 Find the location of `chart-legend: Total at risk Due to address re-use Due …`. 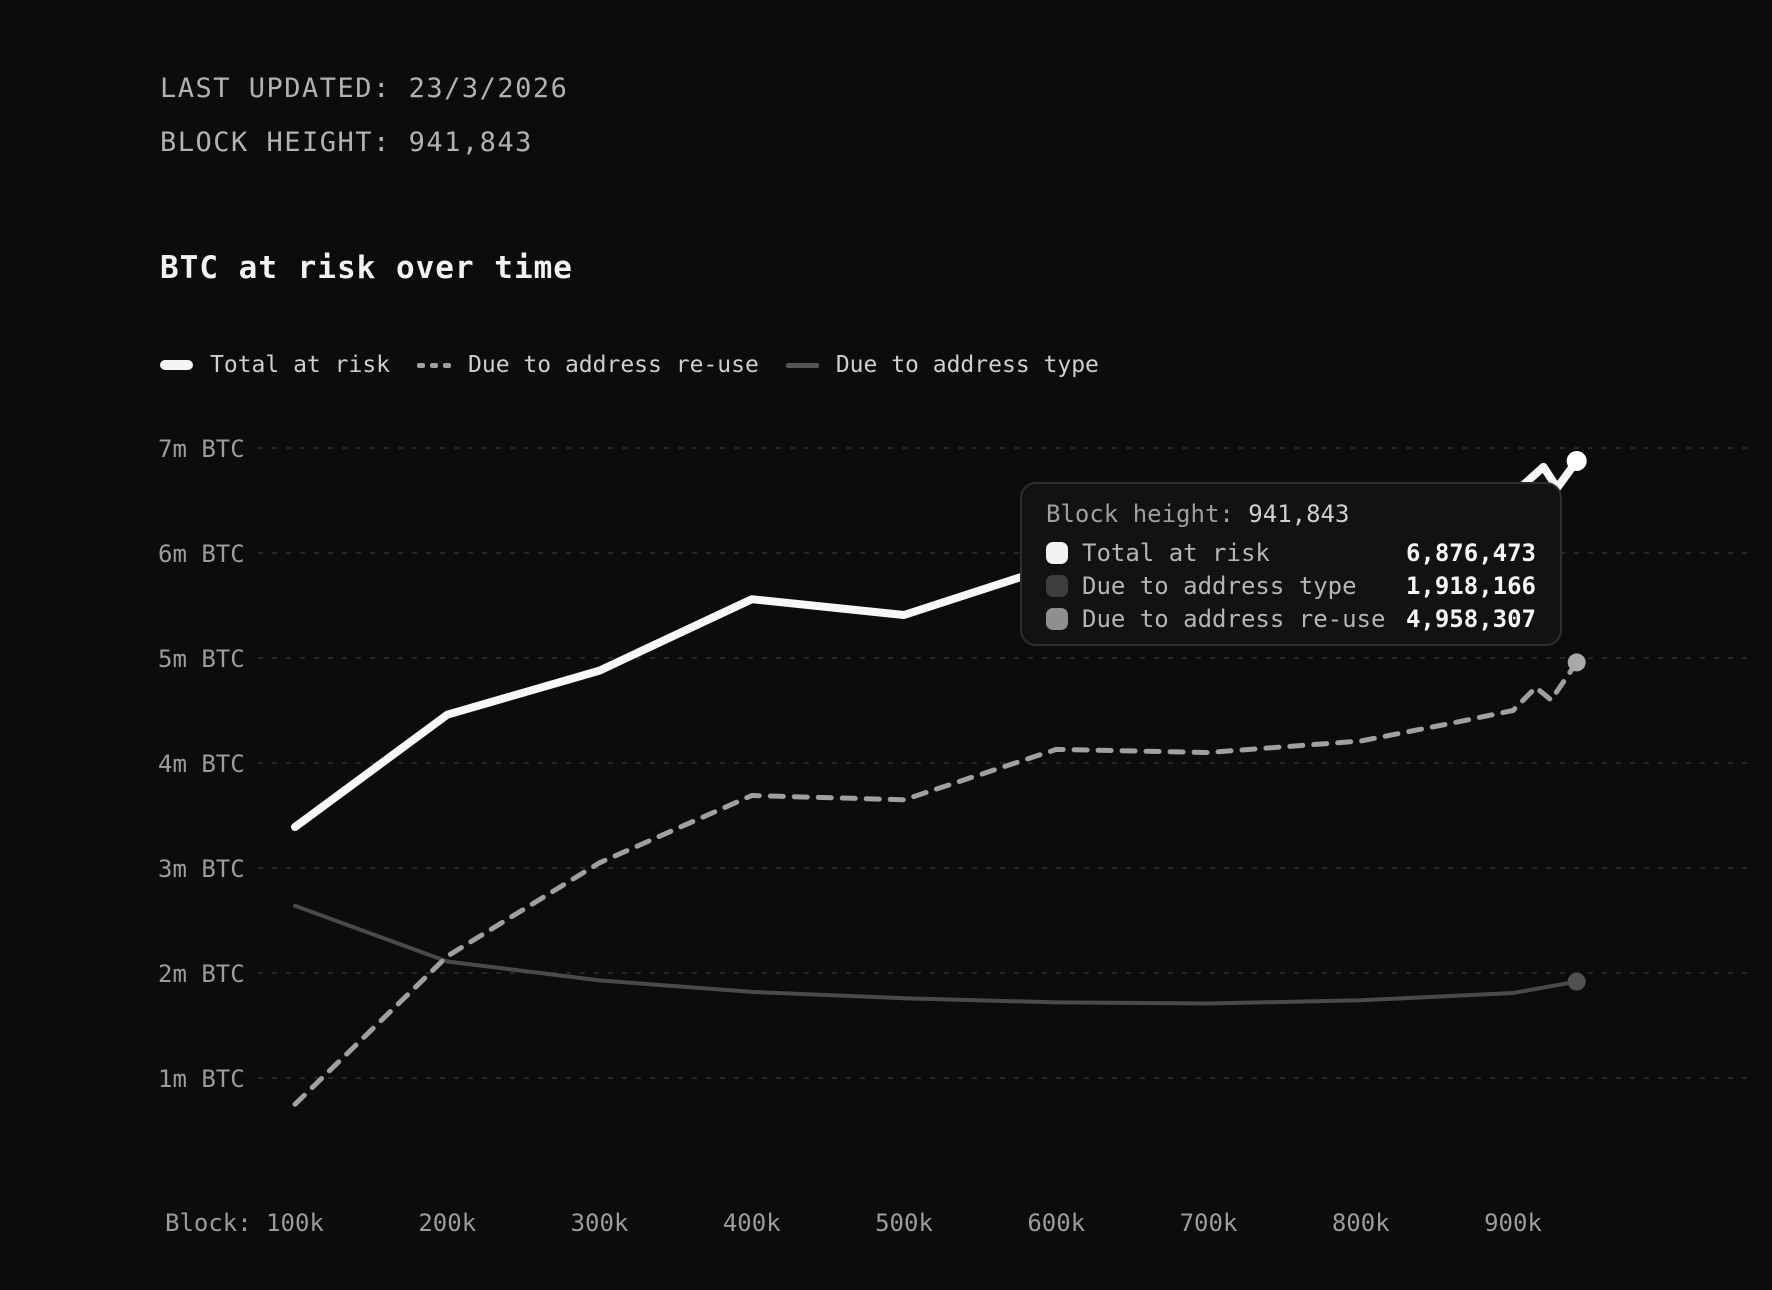

chart-legend: Total at risk Due to address re-use Due … is located at coordinates (629, 365).